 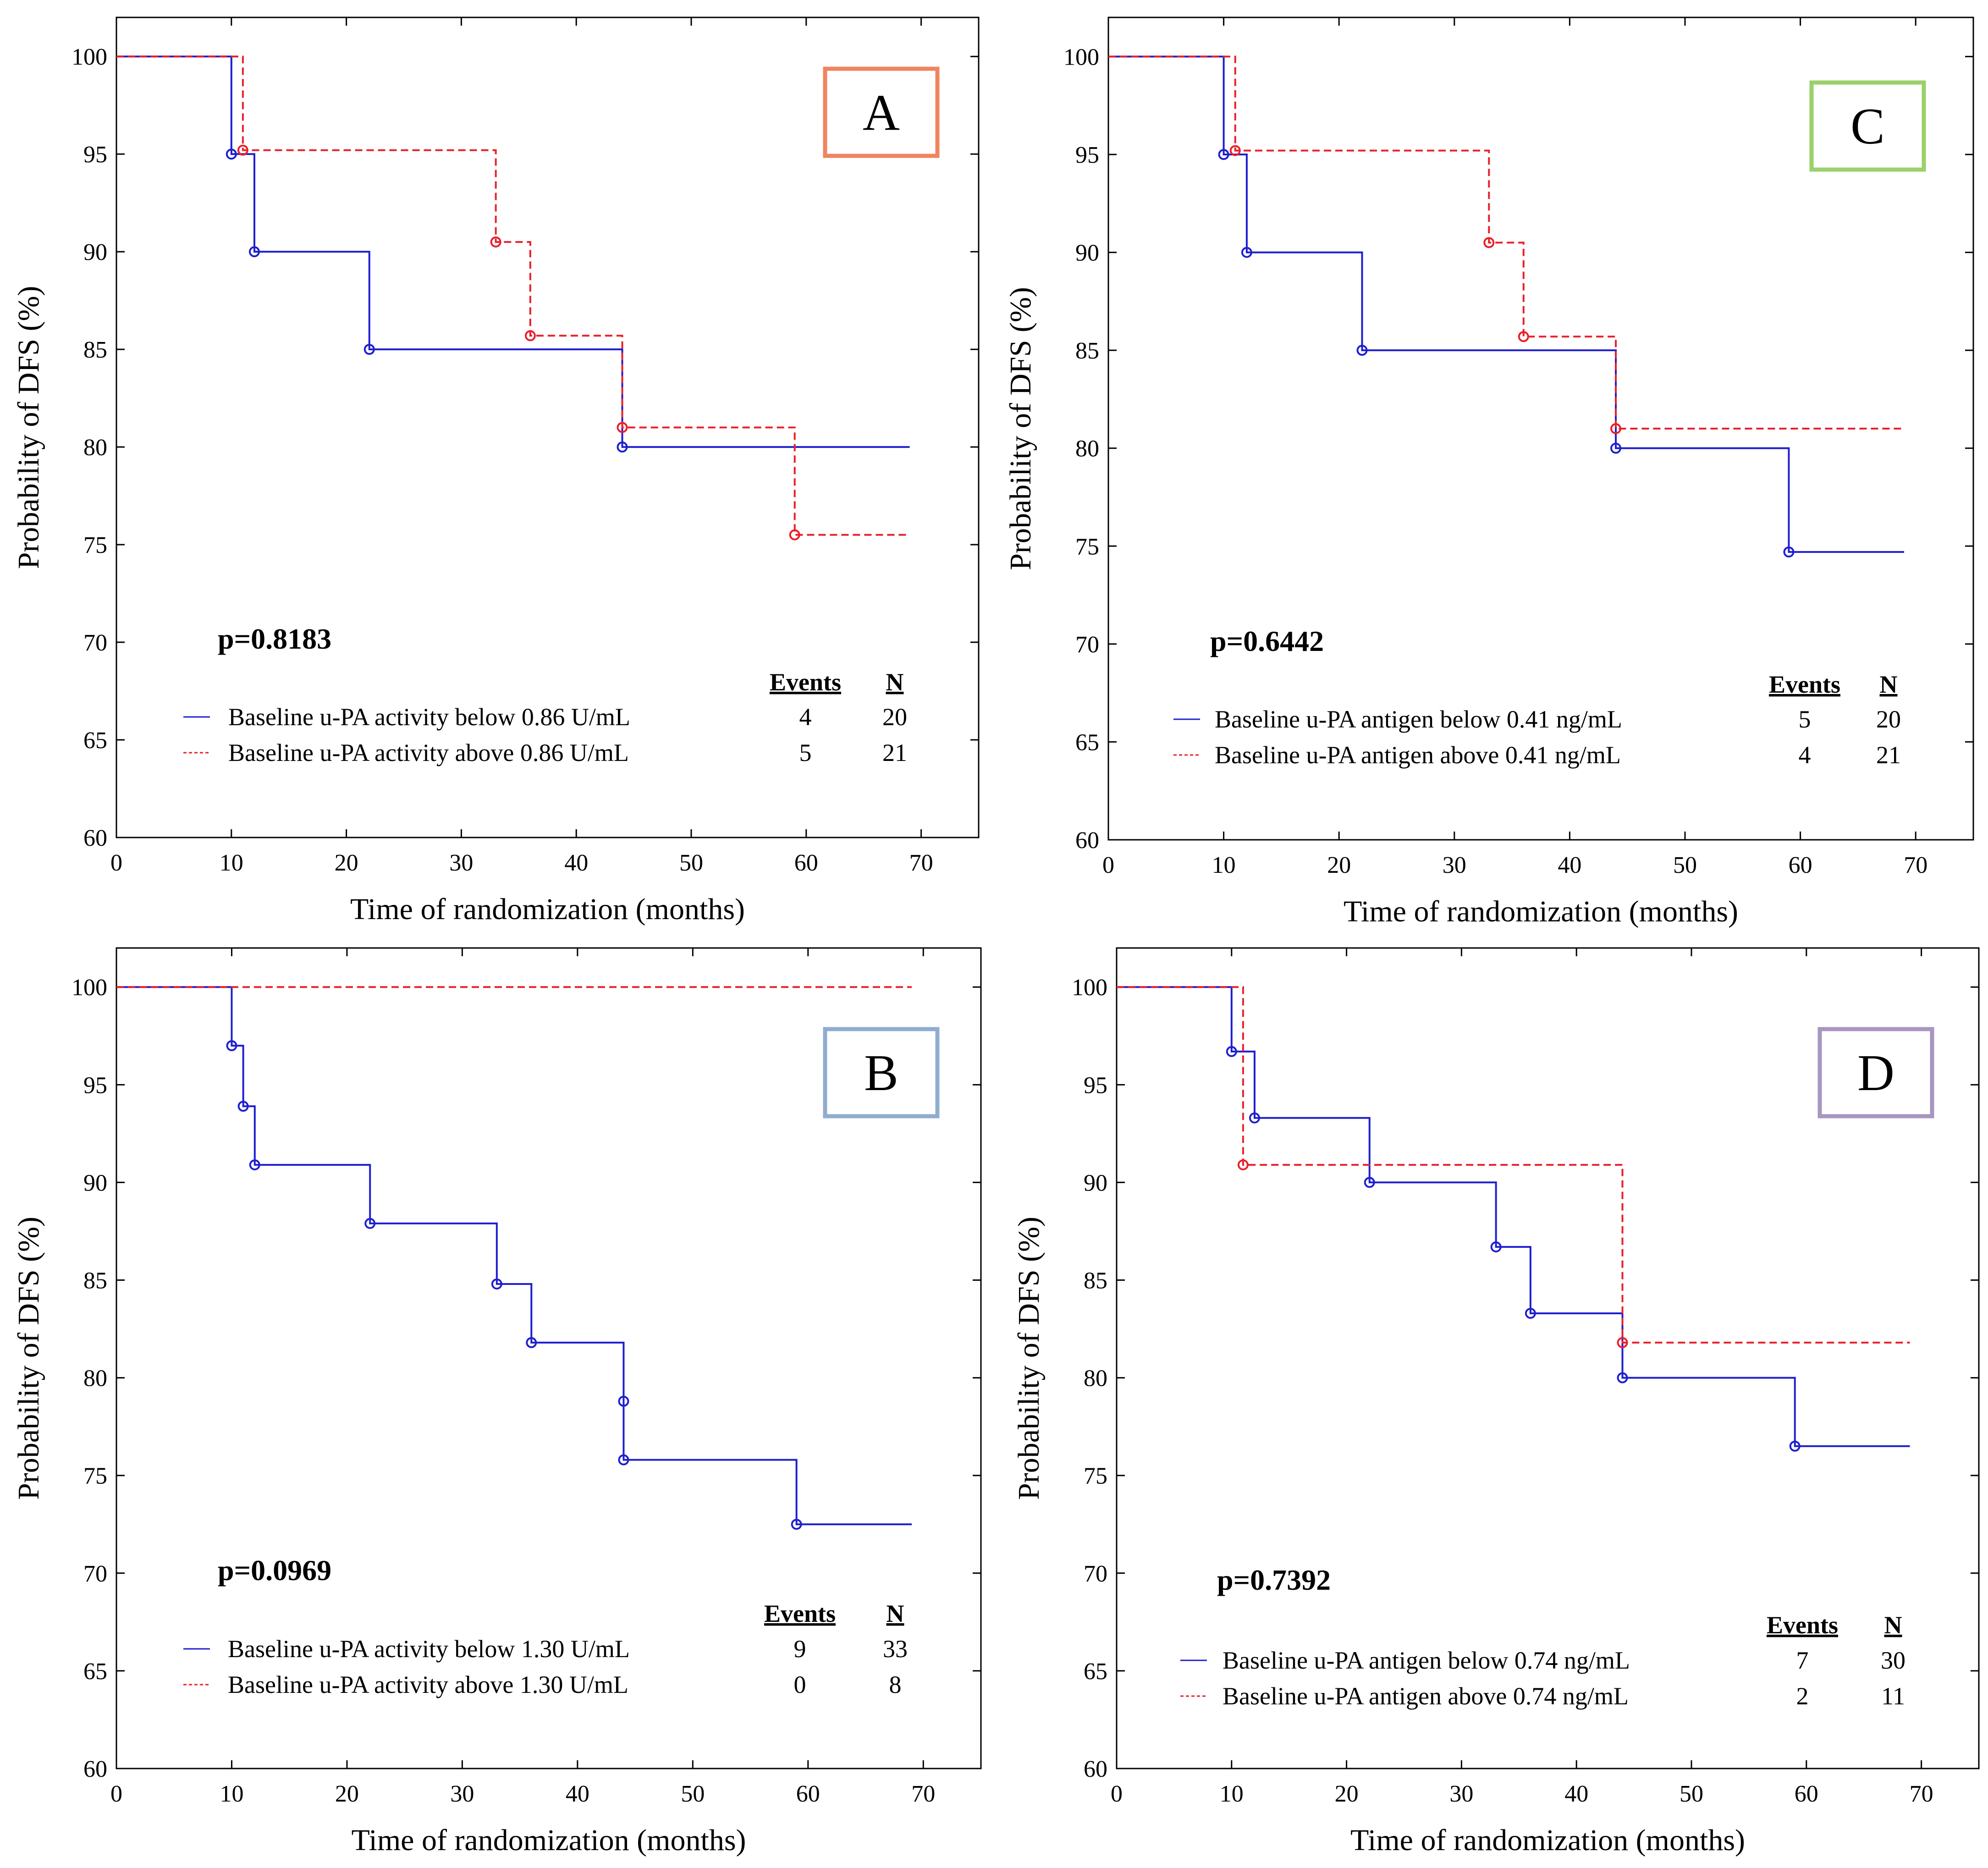 What do you see at coordinates (895, 752) in the screenshot?
I see `legend-n-value: 21` at bounding box center [895, 752].